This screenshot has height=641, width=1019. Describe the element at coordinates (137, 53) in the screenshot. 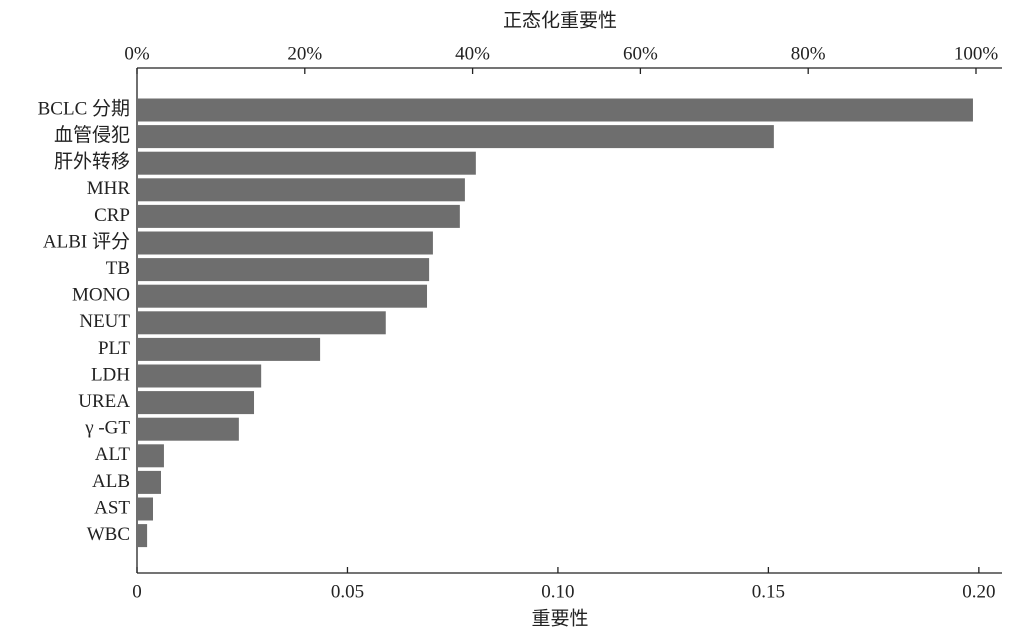

I see `top-tick-label: 0%` at that location.